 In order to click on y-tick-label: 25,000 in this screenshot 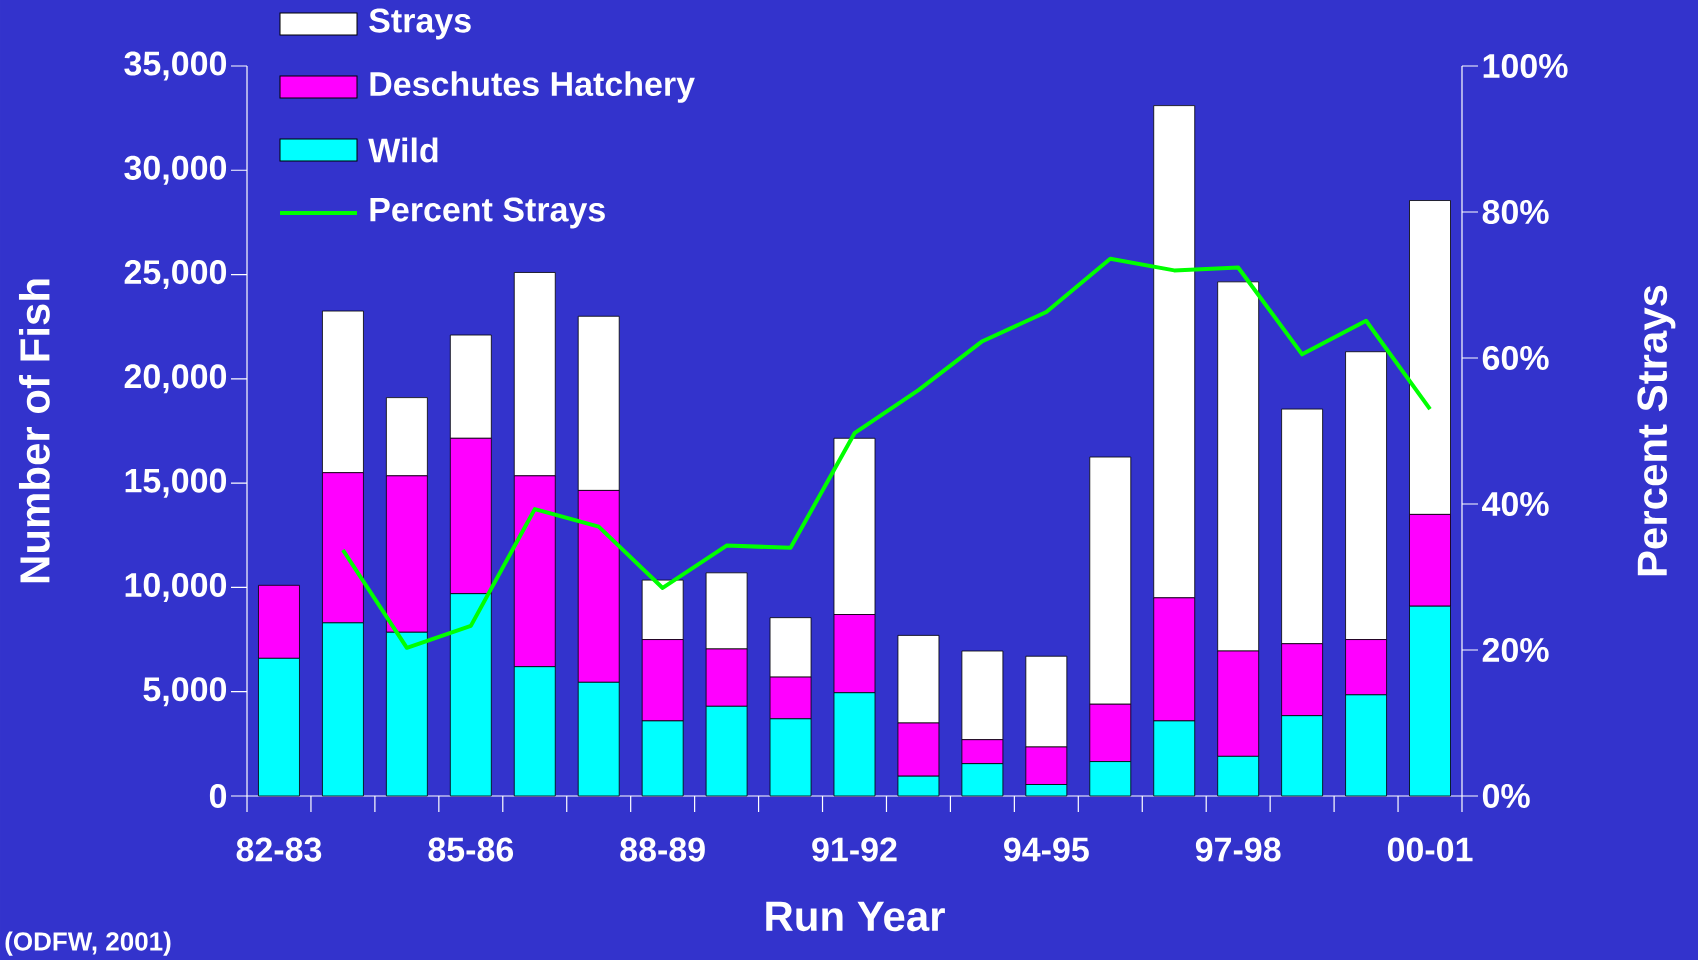, I will do `click(175, 275)`.